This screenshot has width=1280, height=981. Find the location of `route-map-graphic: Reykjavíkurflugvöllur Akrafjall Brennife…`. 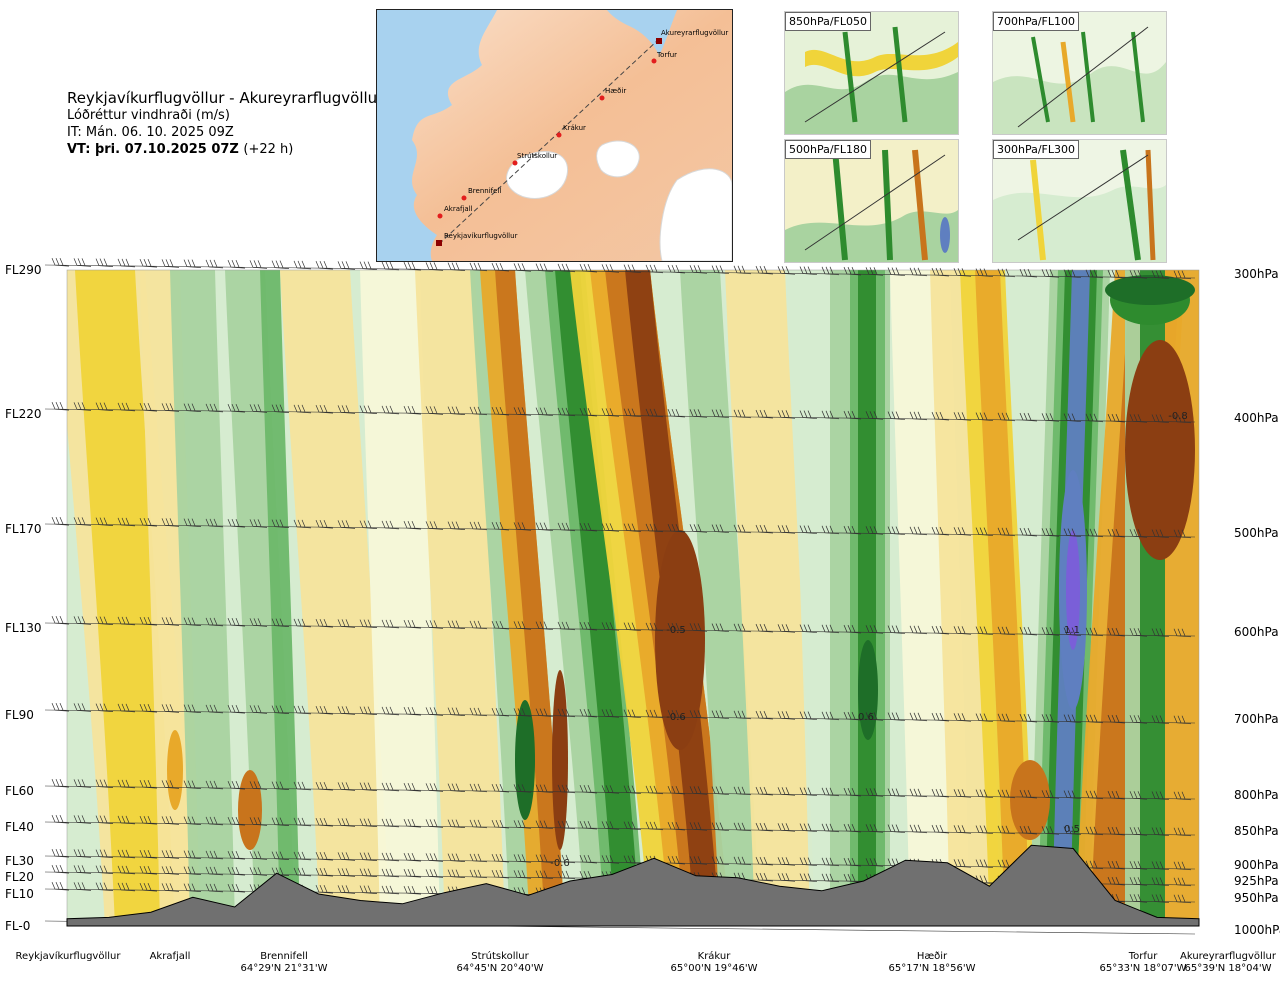

route-map-graphic: Reykjavíkurflugvöllur Akrafjall Brennife… is located at coordinates (554, 135).